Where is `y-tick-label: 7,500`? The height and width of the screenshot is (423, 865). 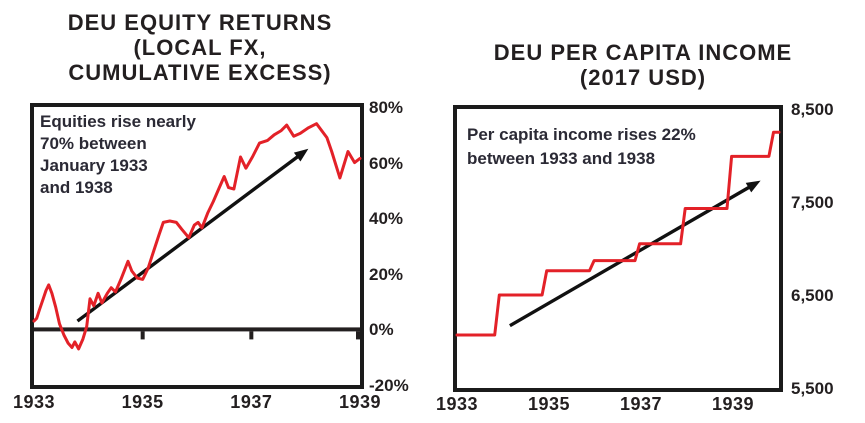
y-tick-label: 7,500 is located at coordinates (812, 202).